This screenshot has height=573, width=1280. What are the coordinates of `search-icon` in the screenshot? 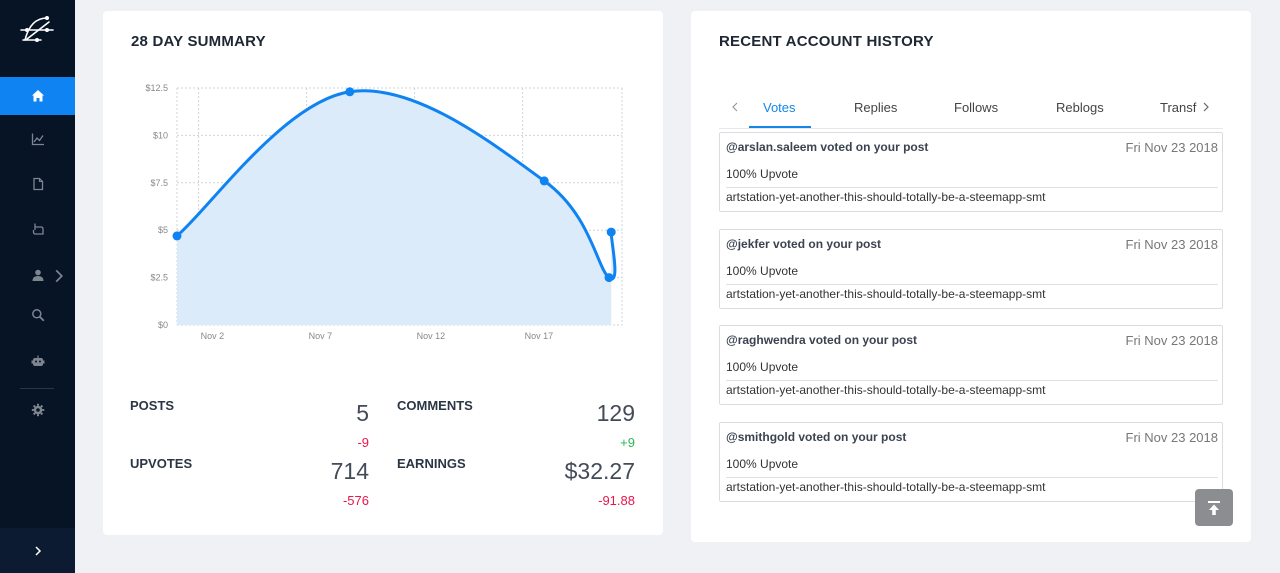 It's located at (37, 315).